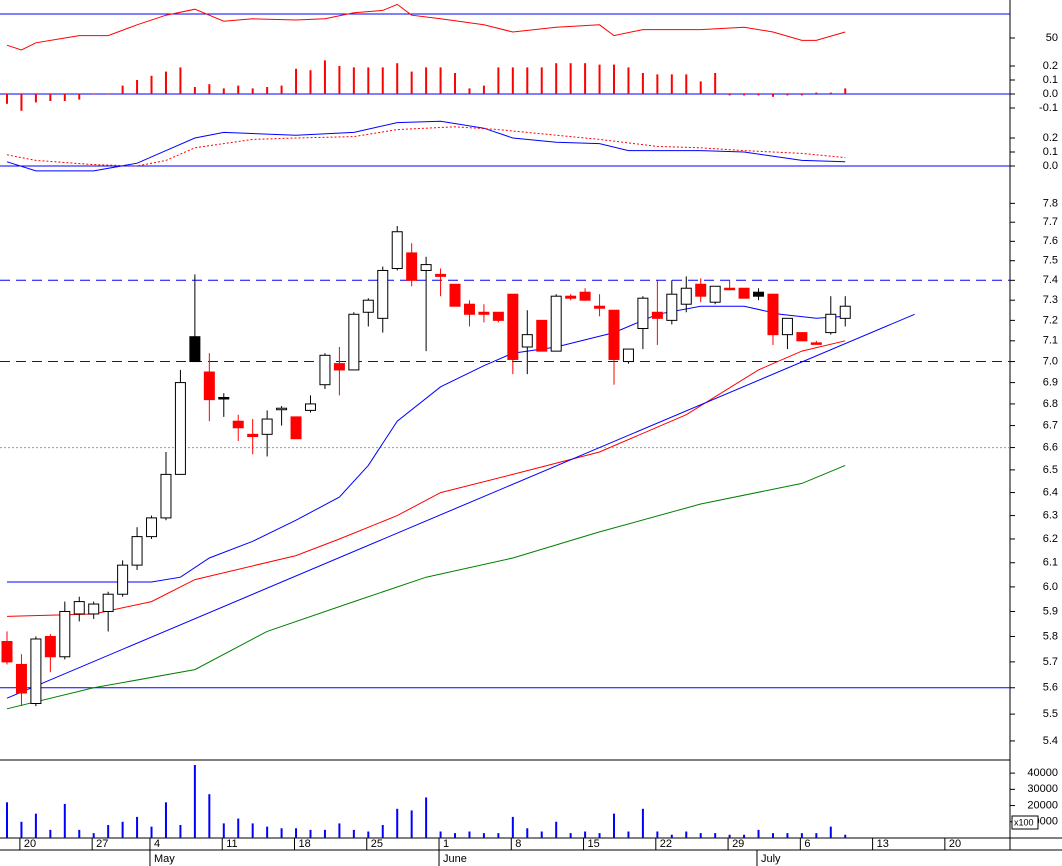 Image resolution: width=1062 pixels, height=866 pixels. What do you see at coordinates (1050, 688) in the screenshot?
I see `y-tick-label: 5.6` at bounding box center [1050, 688].